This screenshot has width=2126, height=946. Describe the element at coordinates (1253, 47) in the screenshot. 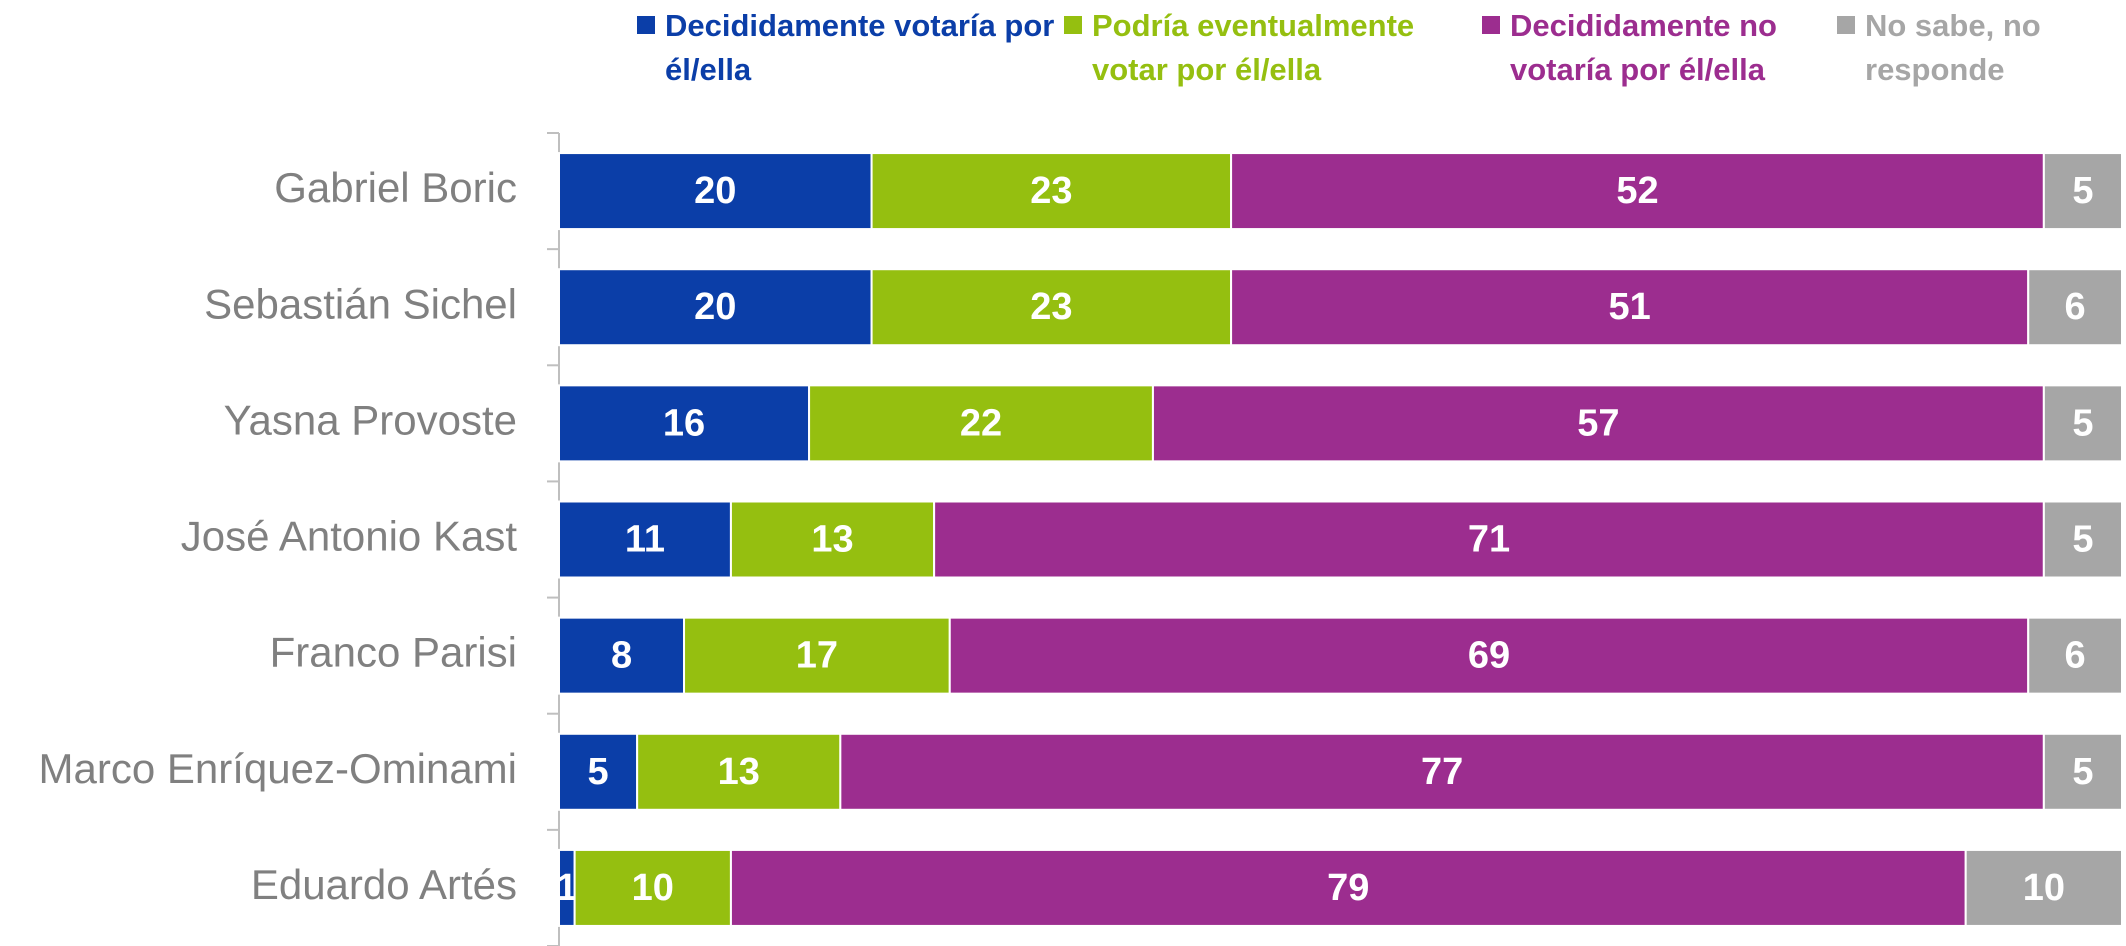

I see `legend-label: Podría eventualmente votar por él/ella` at that location.